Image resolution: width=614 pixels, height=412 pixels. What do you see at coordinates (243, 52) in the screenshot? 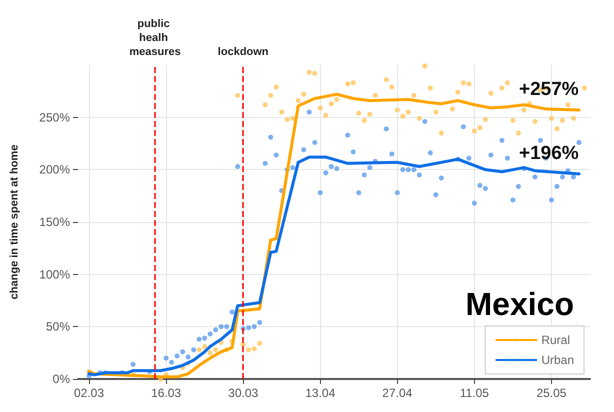
I see `ref-line-label: lockdown` at bounding box center [243, 52].